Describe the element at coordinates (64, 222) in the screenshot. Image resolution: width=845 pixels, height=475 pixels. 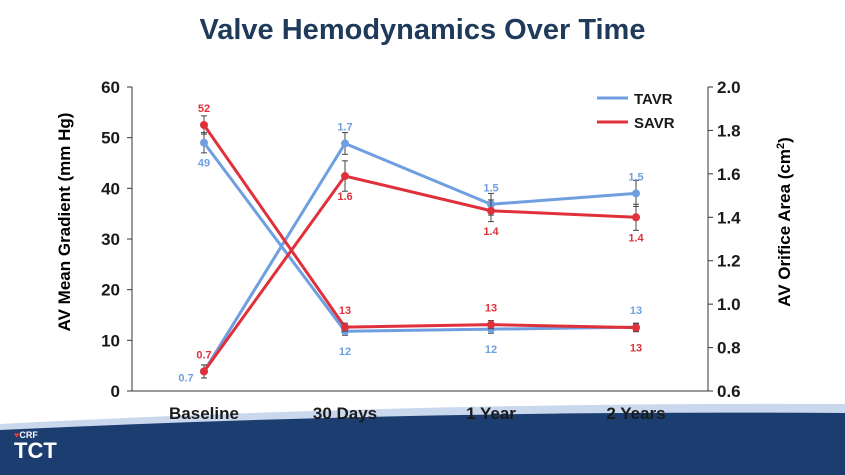
I see `left-axis-label: AV Mean Gradient (mm Hg)` at that location.